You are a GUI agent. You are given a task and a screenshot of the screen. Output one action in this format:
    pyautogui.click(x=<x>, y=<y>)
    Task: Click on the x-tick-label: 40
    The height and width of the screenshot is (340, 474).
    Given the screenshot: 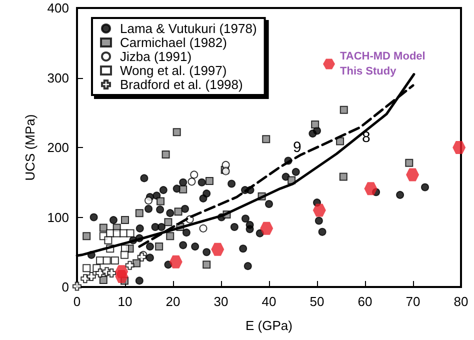 What is the action you would take?
    pyautogui.click(x=269, y=301)
    